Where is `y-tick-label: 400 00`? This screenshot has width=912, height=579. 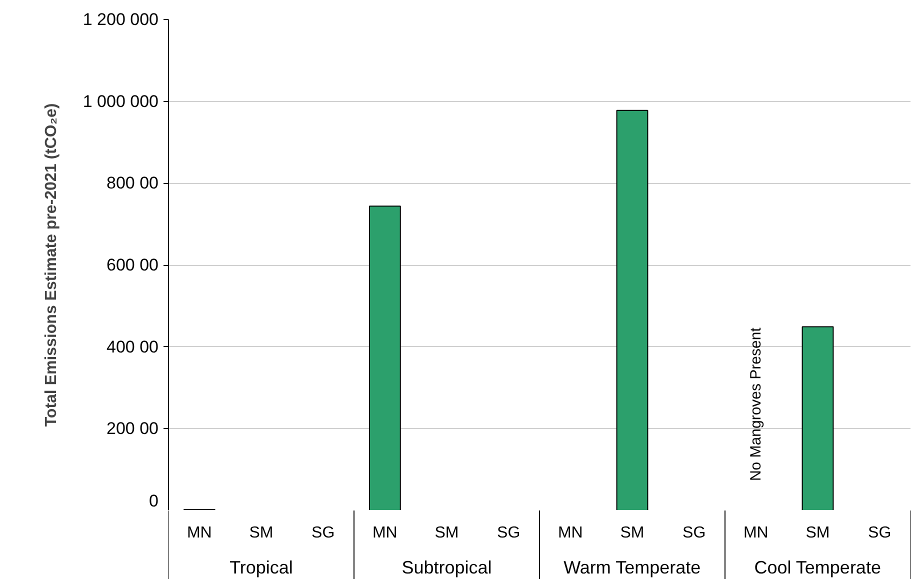 y-tick-label: 400 00 is located at coordinates (132, 346).